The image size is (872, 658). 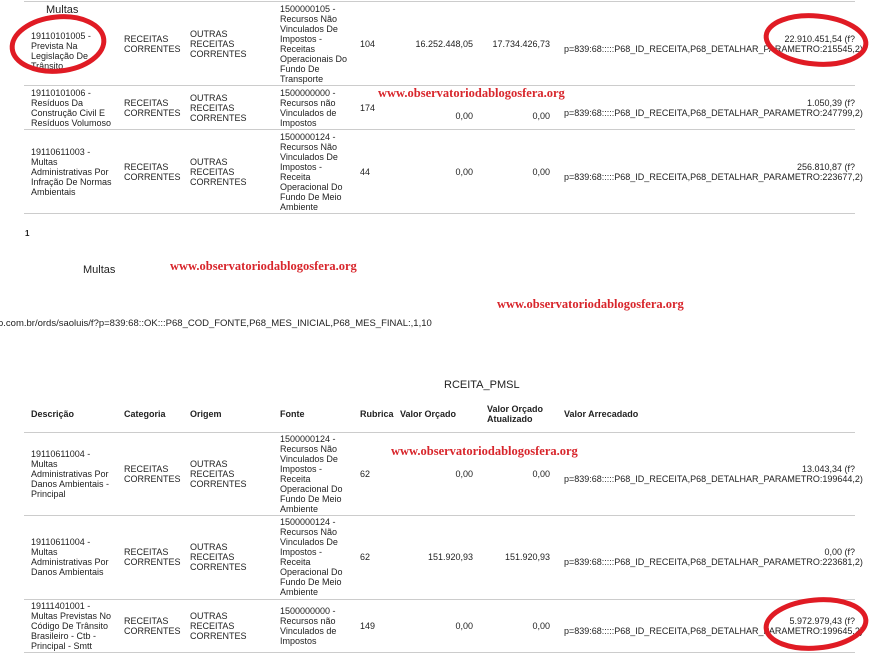 I want to click on page-number: 1, so click(x=27, y=233).